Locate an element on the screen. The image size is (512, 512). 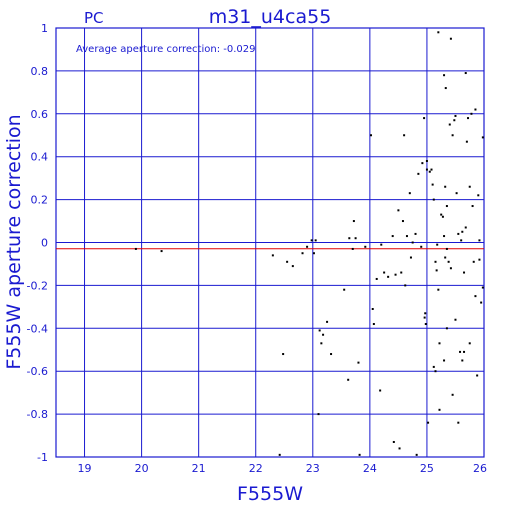
x-tick-label: 24 is located at coordinates (370, 468).